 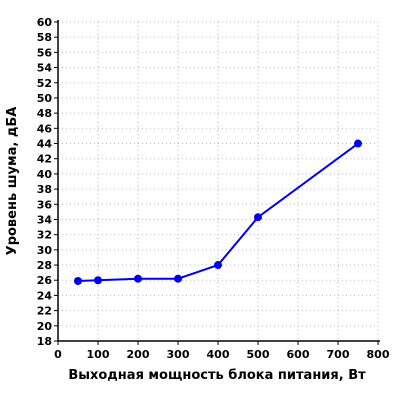 I want to click on y-tick-label: 44, so click(x=45, y=144).